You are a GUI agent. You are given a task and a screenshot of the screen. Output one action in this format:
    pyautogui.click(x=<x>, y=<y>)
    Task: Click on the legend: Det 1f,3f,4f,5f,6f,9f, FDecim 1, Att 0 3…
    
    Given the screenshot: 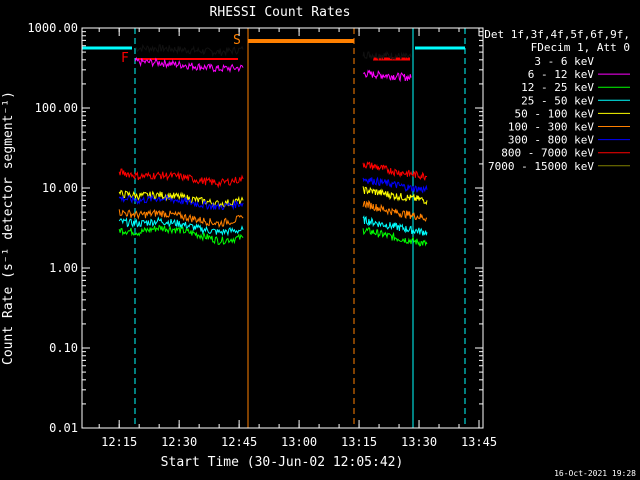 What is the action you would take?
    pyautogui.click(x=557, y=100)
    